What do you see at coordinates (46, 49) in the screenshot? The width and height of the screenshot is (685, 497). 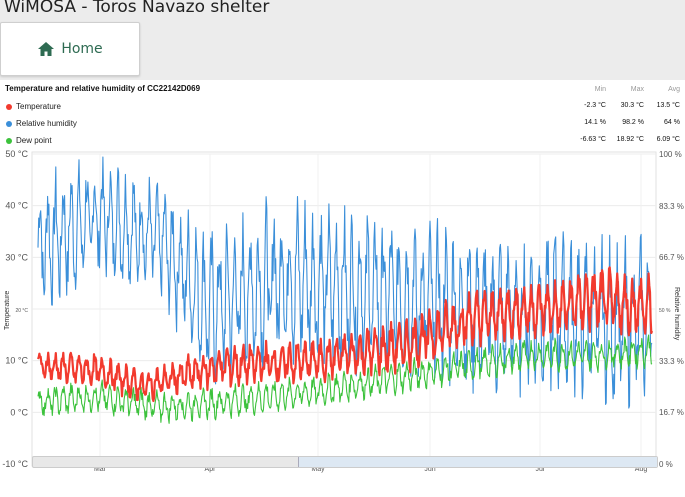 I see `home-icon` at bounding box center [46, 49].